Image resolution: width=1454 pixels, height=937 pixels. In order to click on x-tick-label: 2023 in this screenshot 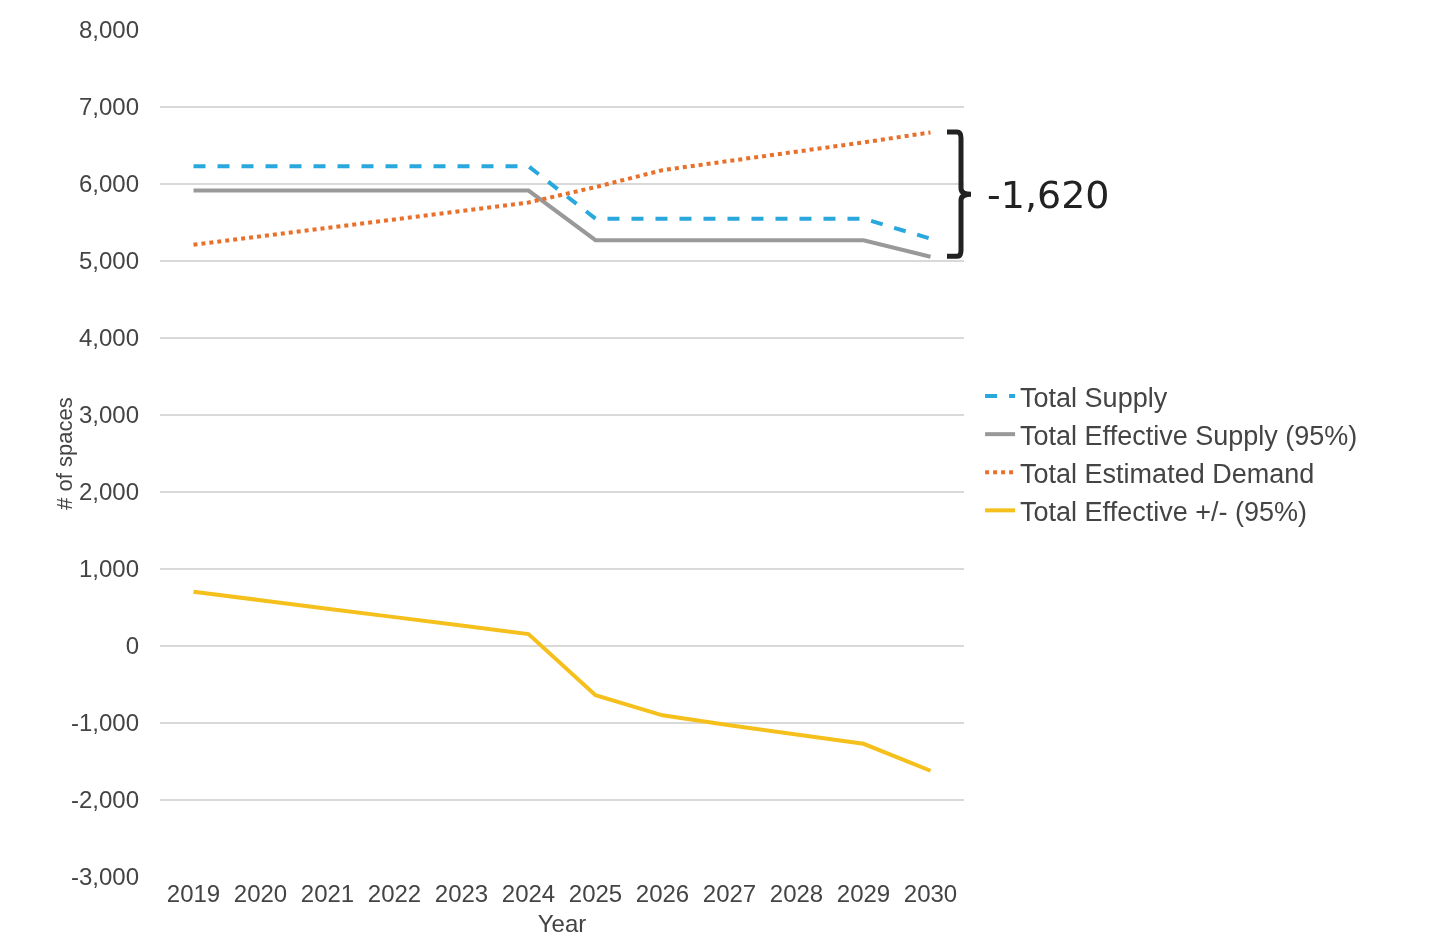, I will do `click(461, 893)`.